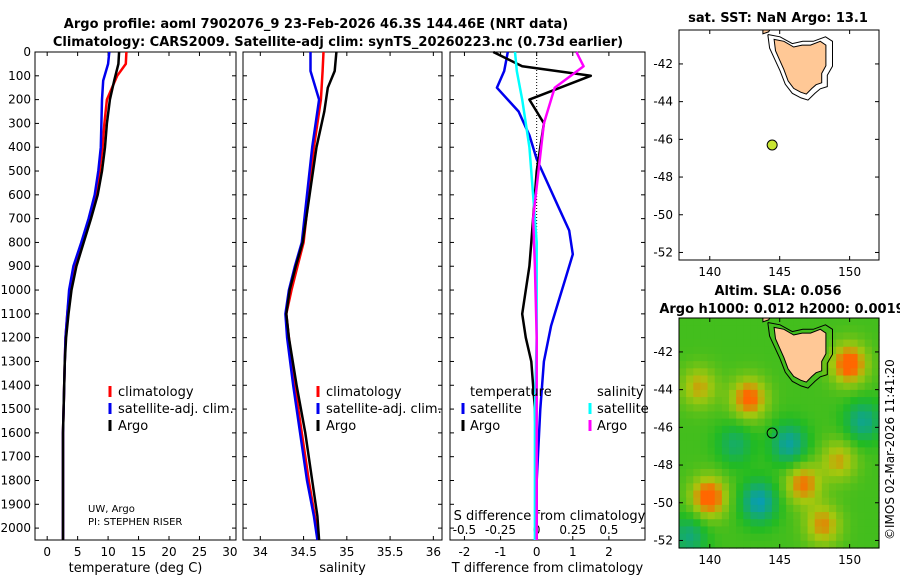  What do you see at coordinates (15, 457) in the screenshot?
I see `depth-tick-label: 1700` at bounding box center [15, 457].